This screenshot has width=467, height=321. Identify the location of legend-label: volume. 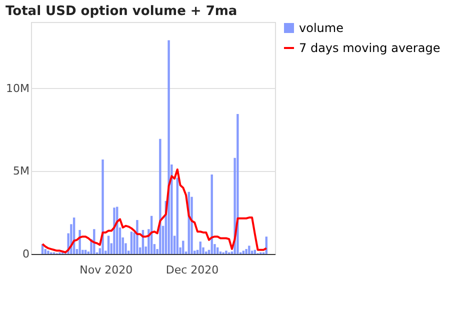
(321, 28).